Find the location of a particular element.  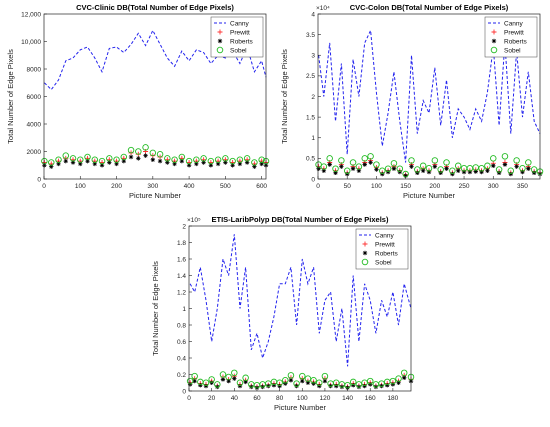

x-tick-label: 350 is located at coordinates (522, 186).